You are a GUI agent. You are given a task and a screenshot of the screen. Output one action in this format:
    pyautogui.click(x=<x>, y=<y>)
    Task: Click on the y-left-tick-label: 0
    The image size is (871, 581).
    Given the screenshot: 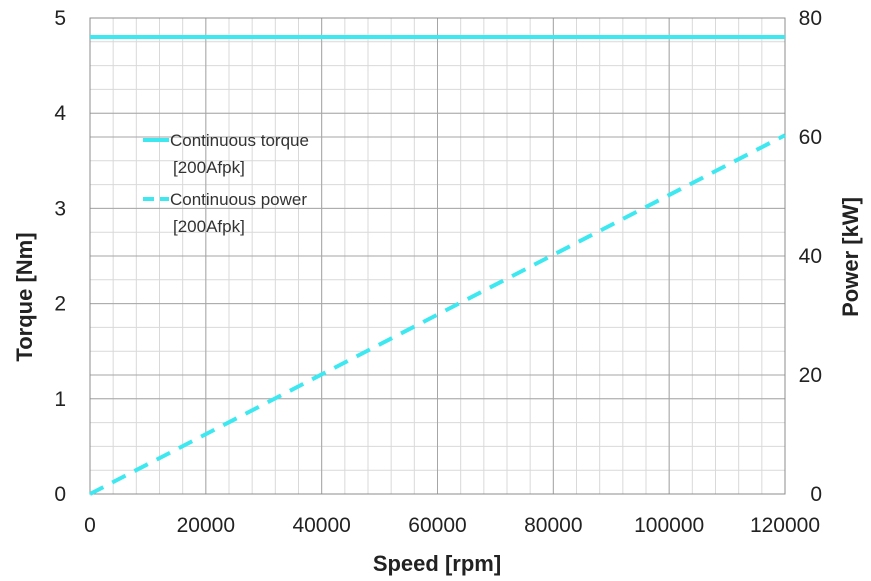 What is the action you would take?
    pyautogui.click(x=60, y=494)
    